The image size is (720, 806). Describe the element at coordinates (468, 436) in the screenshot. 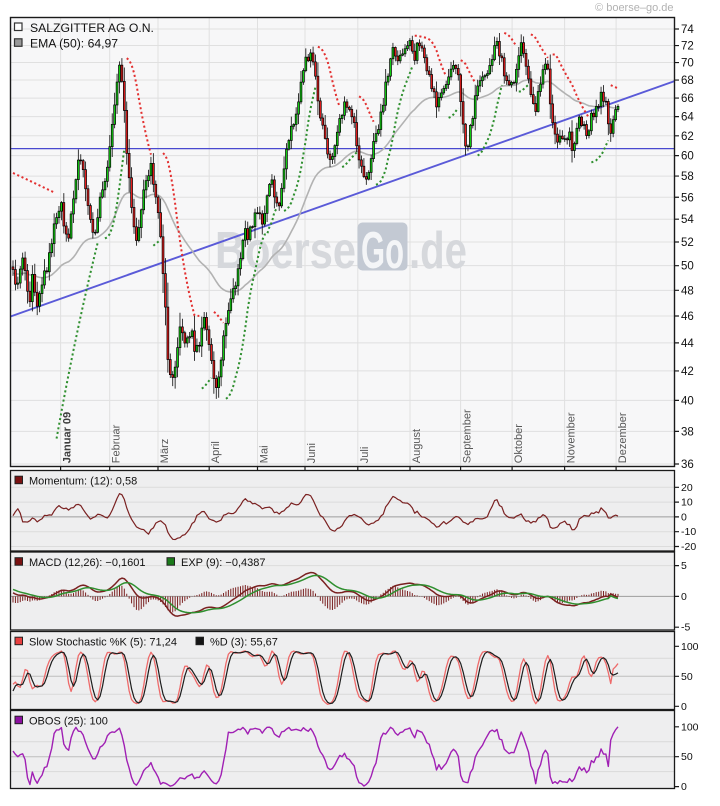

I see `svg-text: September` at that location.